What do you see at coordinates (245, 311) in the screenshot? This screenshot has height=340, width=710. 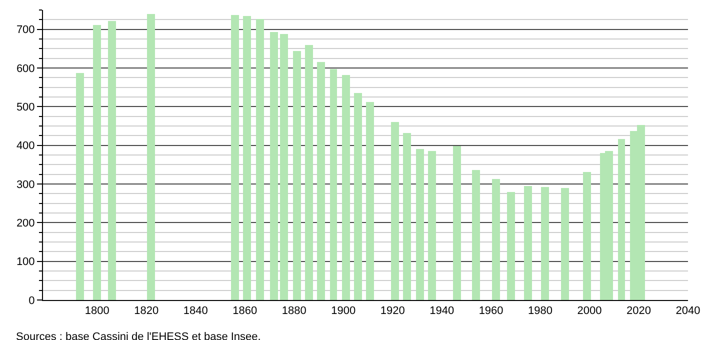 I see `x-tick-label: 1860` at bounding box center [245, 311].